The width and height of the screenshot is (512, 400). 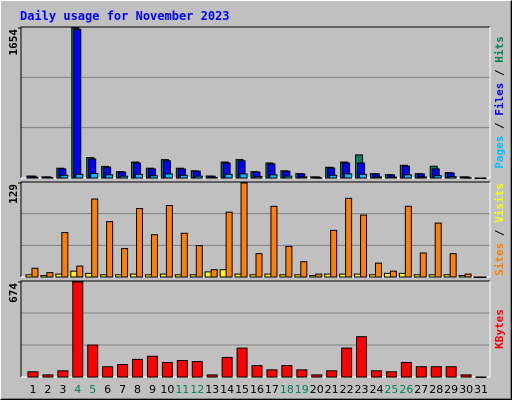 I want to click on legend: KBytes, so click(x=499, y=329).